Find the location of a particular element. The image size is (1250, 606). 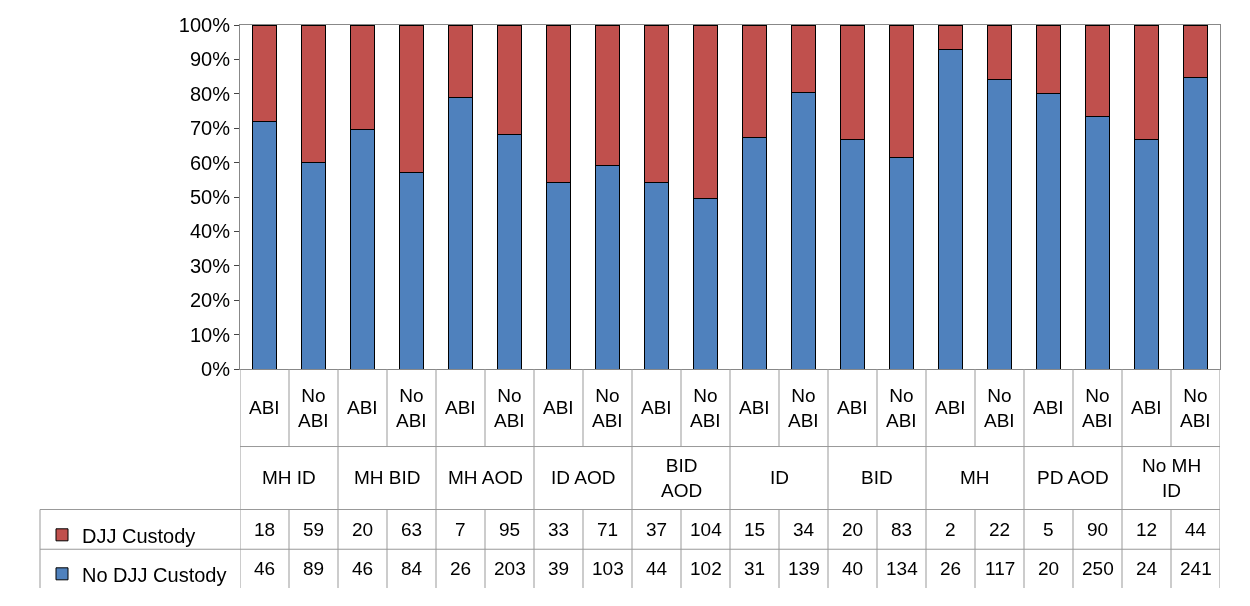

y-tick-label: 50% is located at coordinates (210, 197).